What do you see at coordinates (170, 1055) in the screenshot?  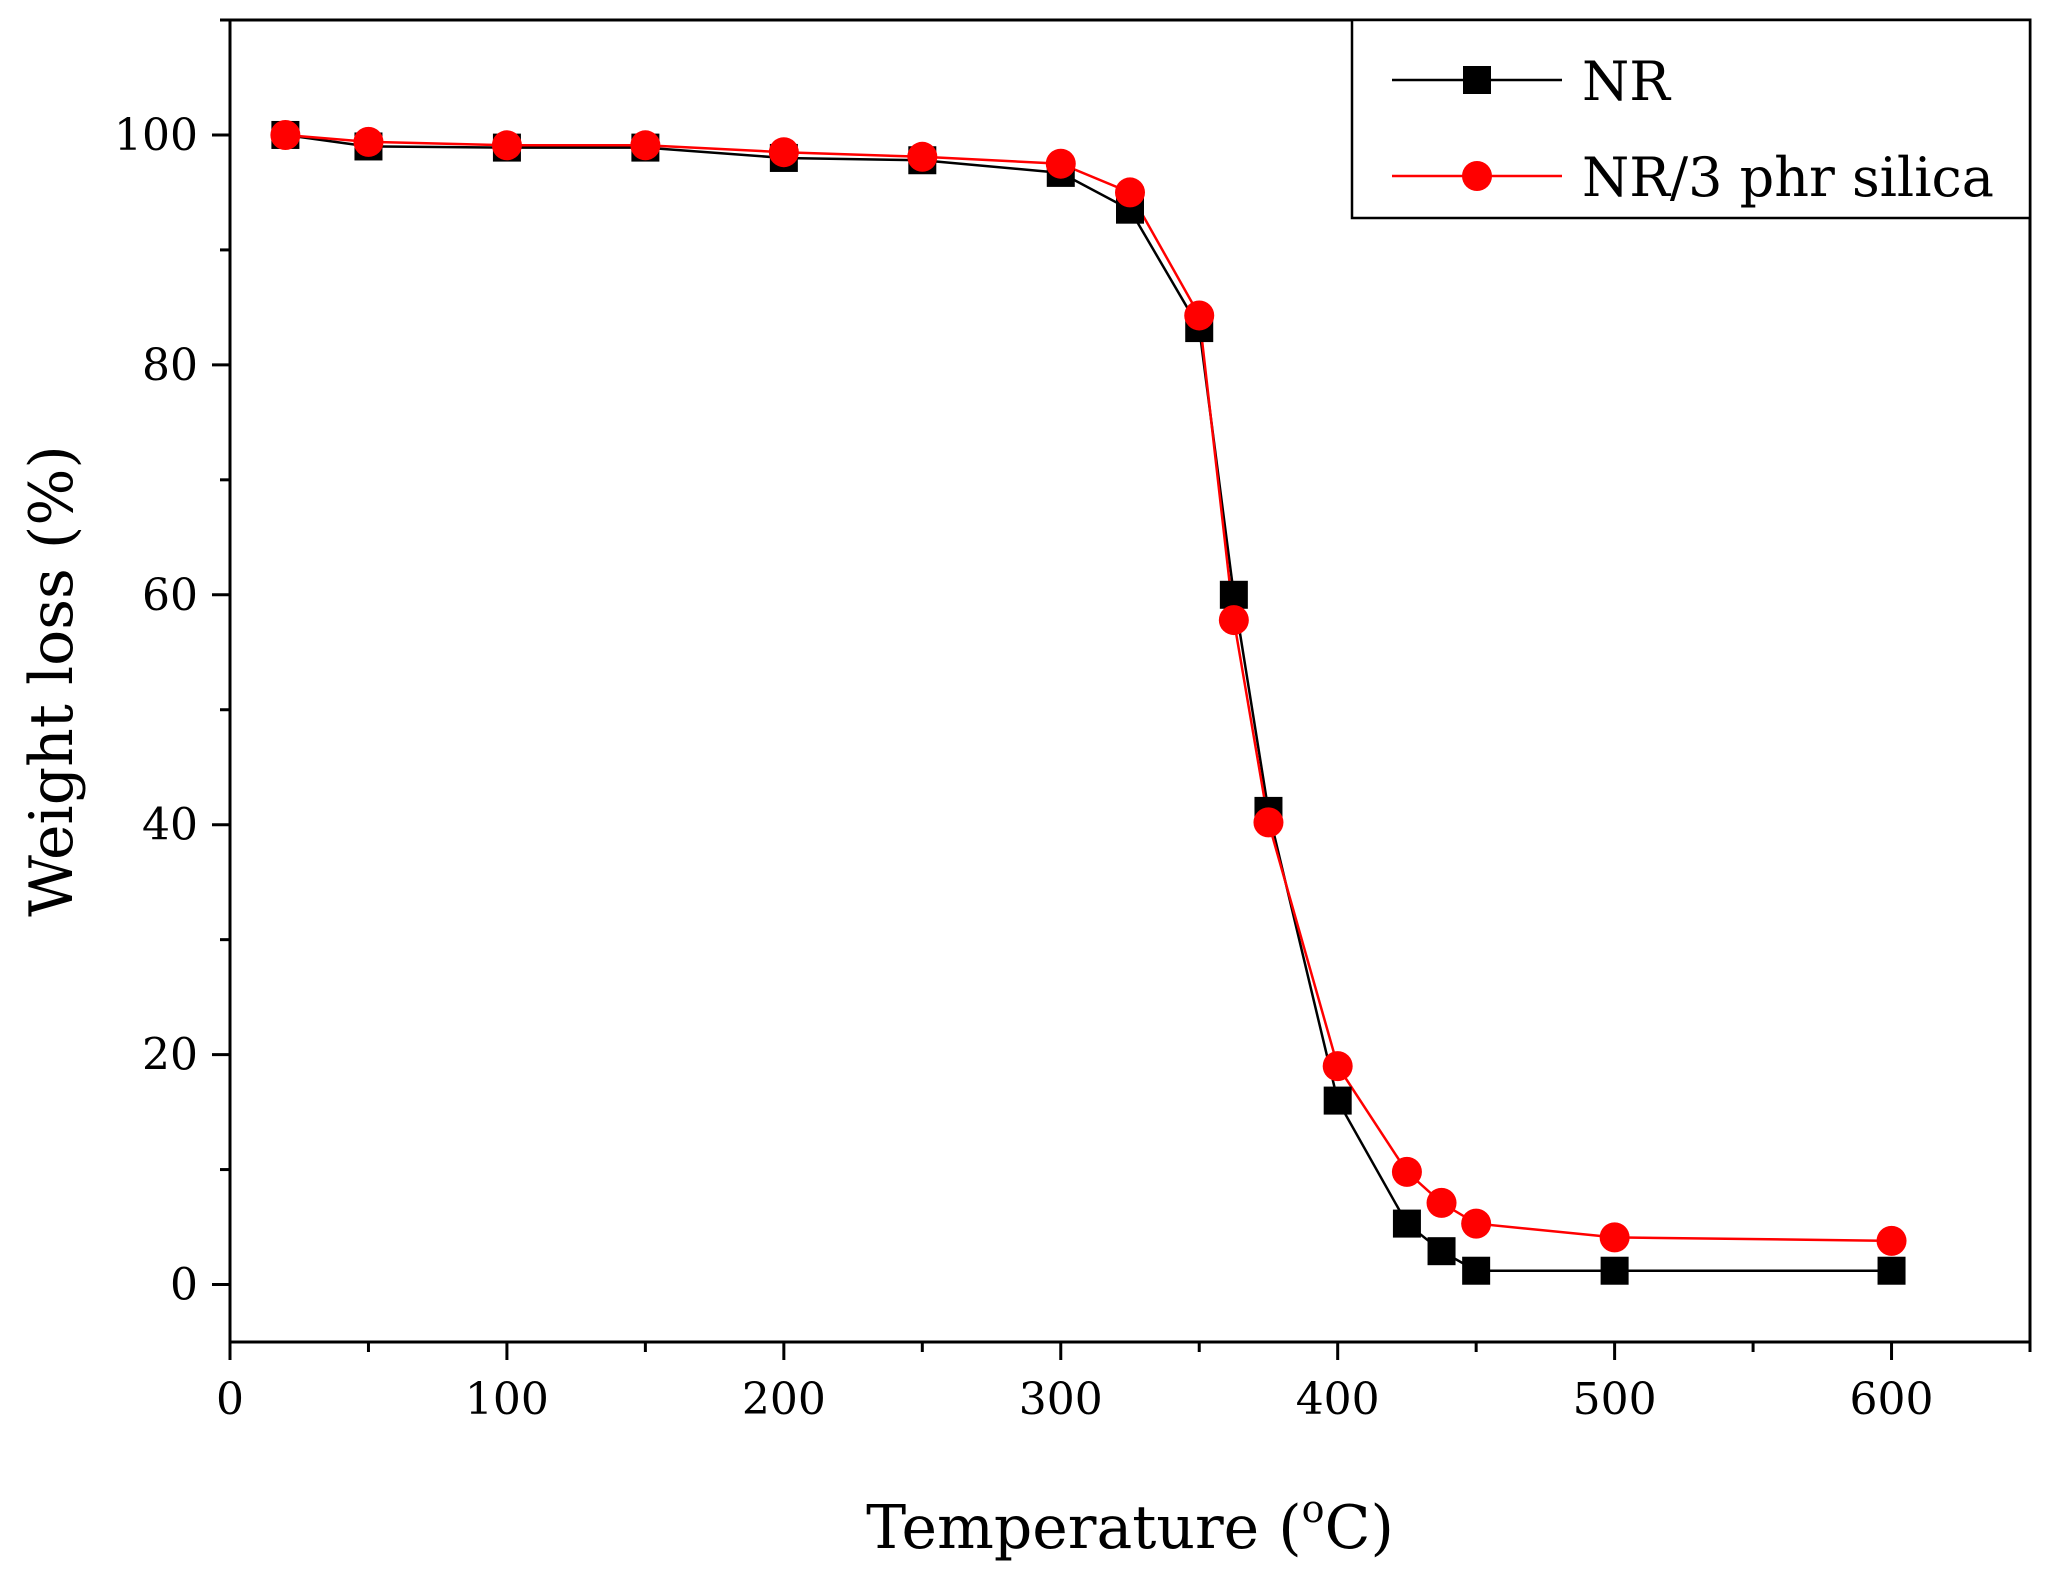 I see `y-tick-label: 20` at bounding box center [170, 1055].